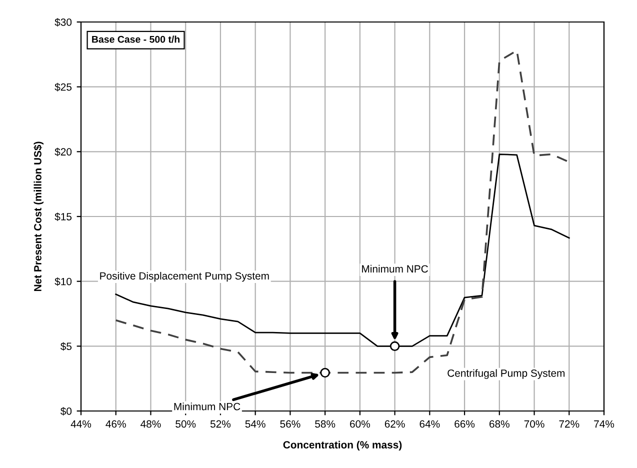 The width and height of the screenshot is (637, 468). Describe the element at coordinates (63, 152) in the screenshot. I see `y-tick-label: $20` at that location.